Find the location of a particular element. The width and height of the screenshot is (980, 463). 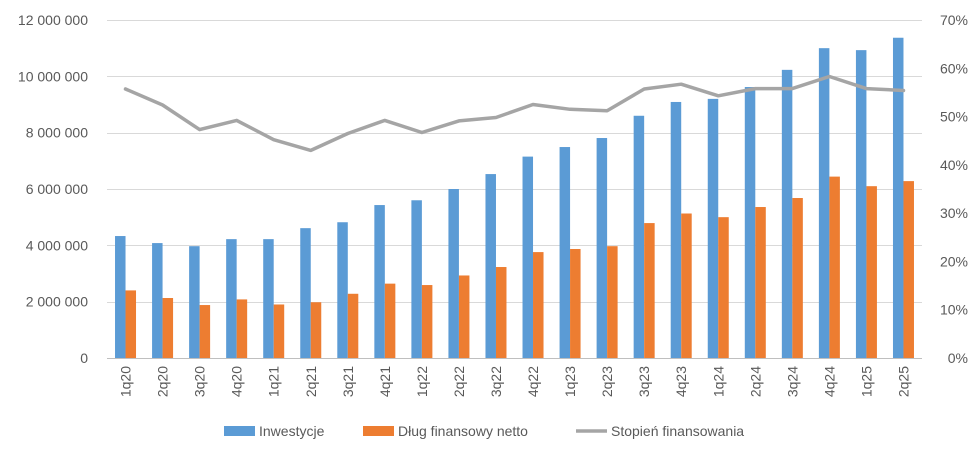

legend-label: Stopień finansowania is located at coordinates (677, 431).